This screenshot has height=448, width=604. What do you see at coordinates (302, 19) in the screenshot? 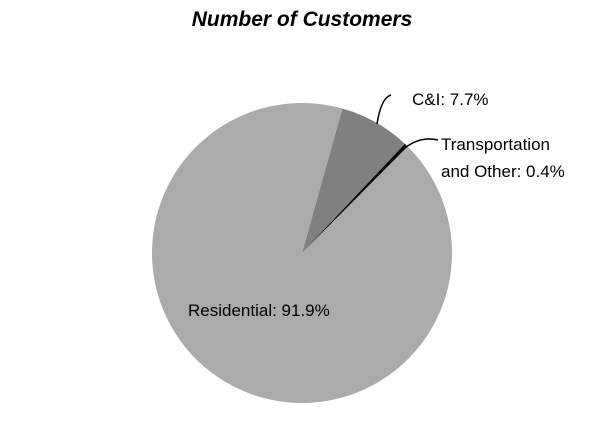
I see `chart-title: Number of Customers` at bounding box center [302, 19].